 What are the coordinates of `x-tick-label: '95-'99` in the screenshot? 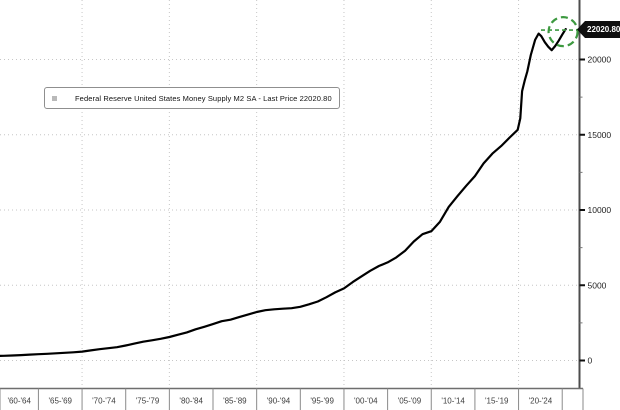 It's located at (322, 401).